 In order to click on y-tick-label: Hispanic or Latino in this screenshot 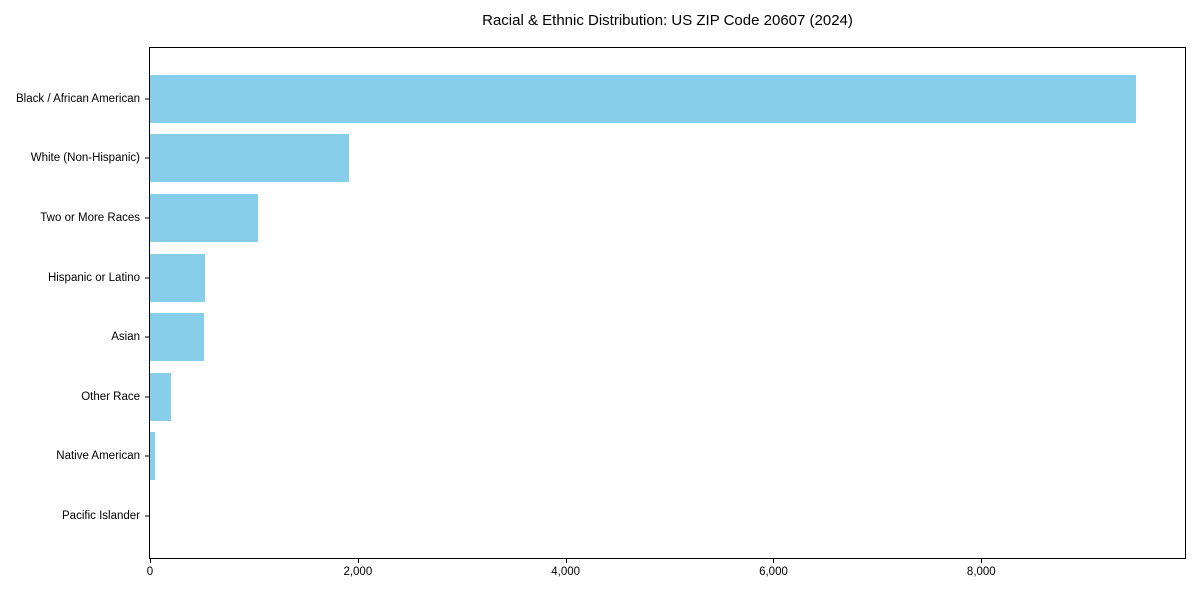, I will do `click(93, 277)`.